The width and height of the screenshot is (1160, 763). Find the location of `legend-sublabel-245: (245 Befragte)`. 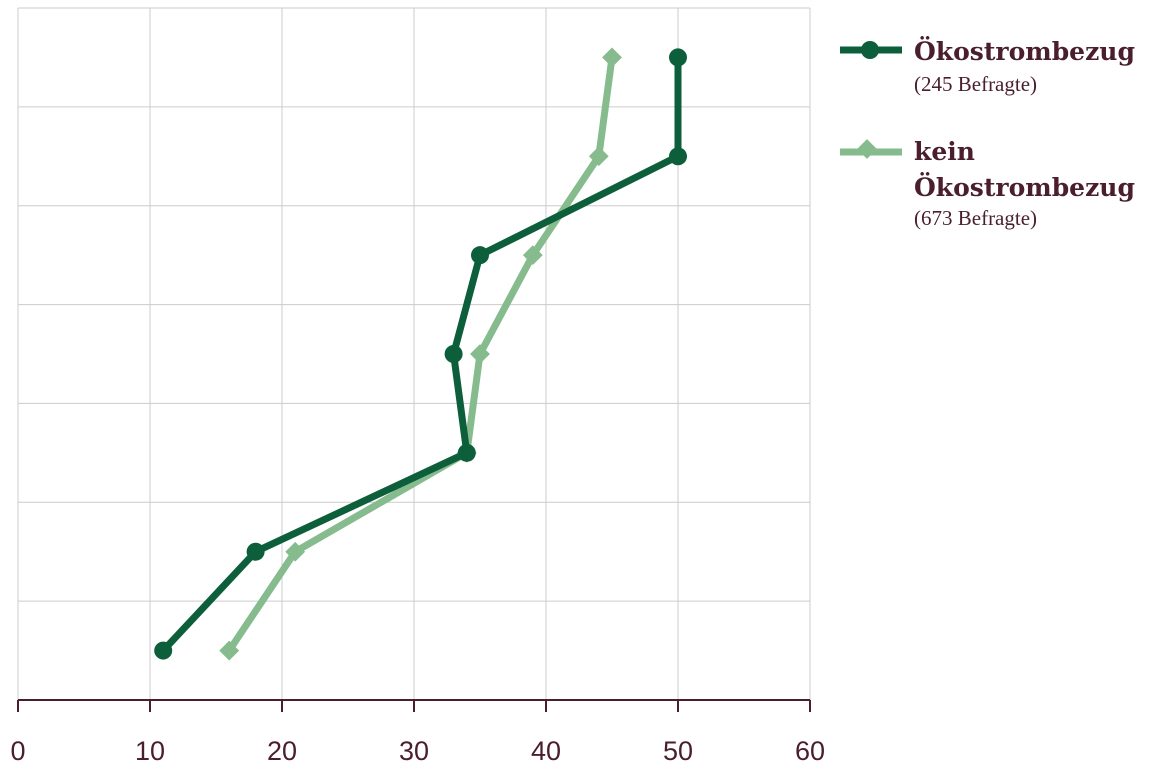

legend-sublabel-245: (245 Befragte) is located at coordinates (975, 84).